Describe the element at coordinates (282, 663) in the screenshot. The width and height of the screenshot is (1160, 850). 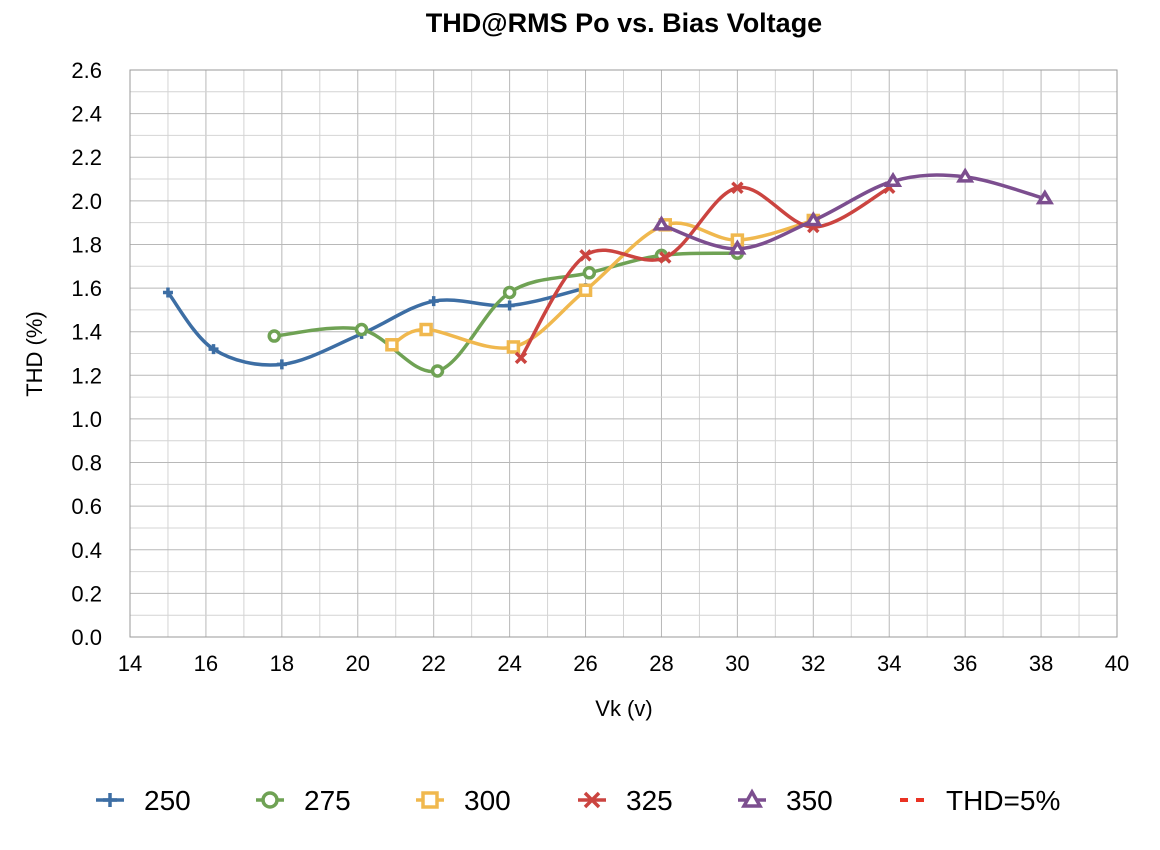
I see `x-tick-label: 18` at that location.